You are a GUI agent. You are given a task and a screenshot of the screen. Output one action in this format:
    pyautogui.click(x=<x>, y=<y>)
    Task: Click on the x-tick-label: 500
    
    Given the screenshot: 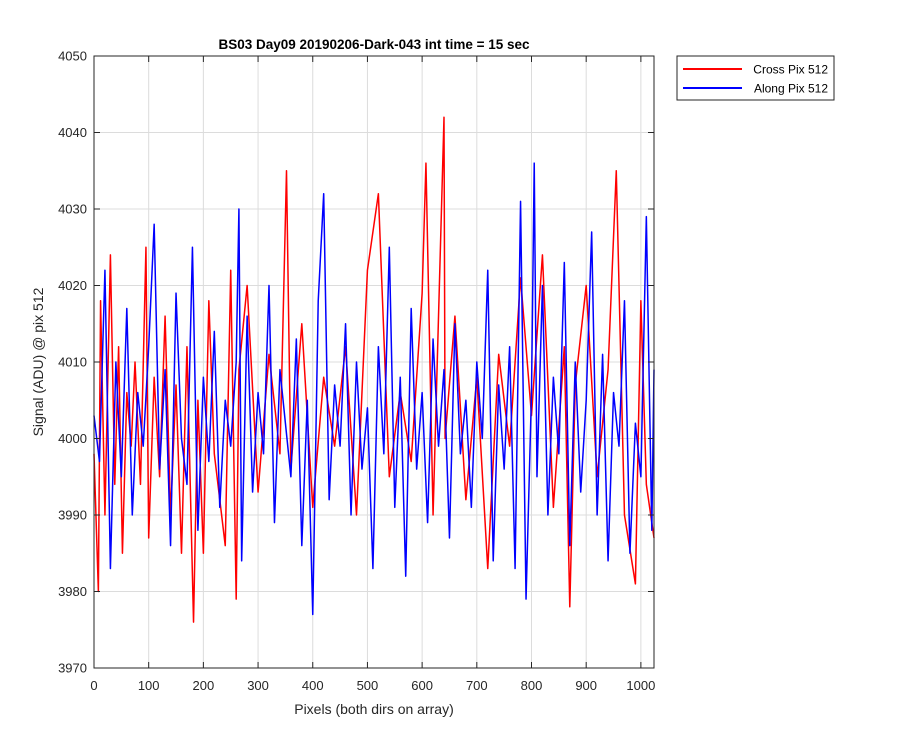 What is the action you would take?
    pyautogui.click(x=368, y=685)
    